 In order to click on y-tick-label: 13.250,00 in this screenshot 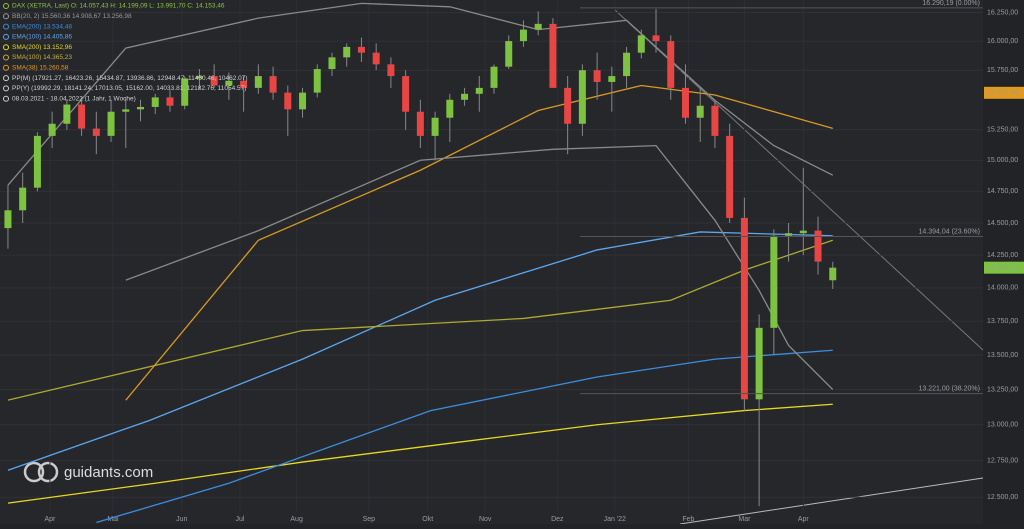, I will do `click(1002, 389)`.